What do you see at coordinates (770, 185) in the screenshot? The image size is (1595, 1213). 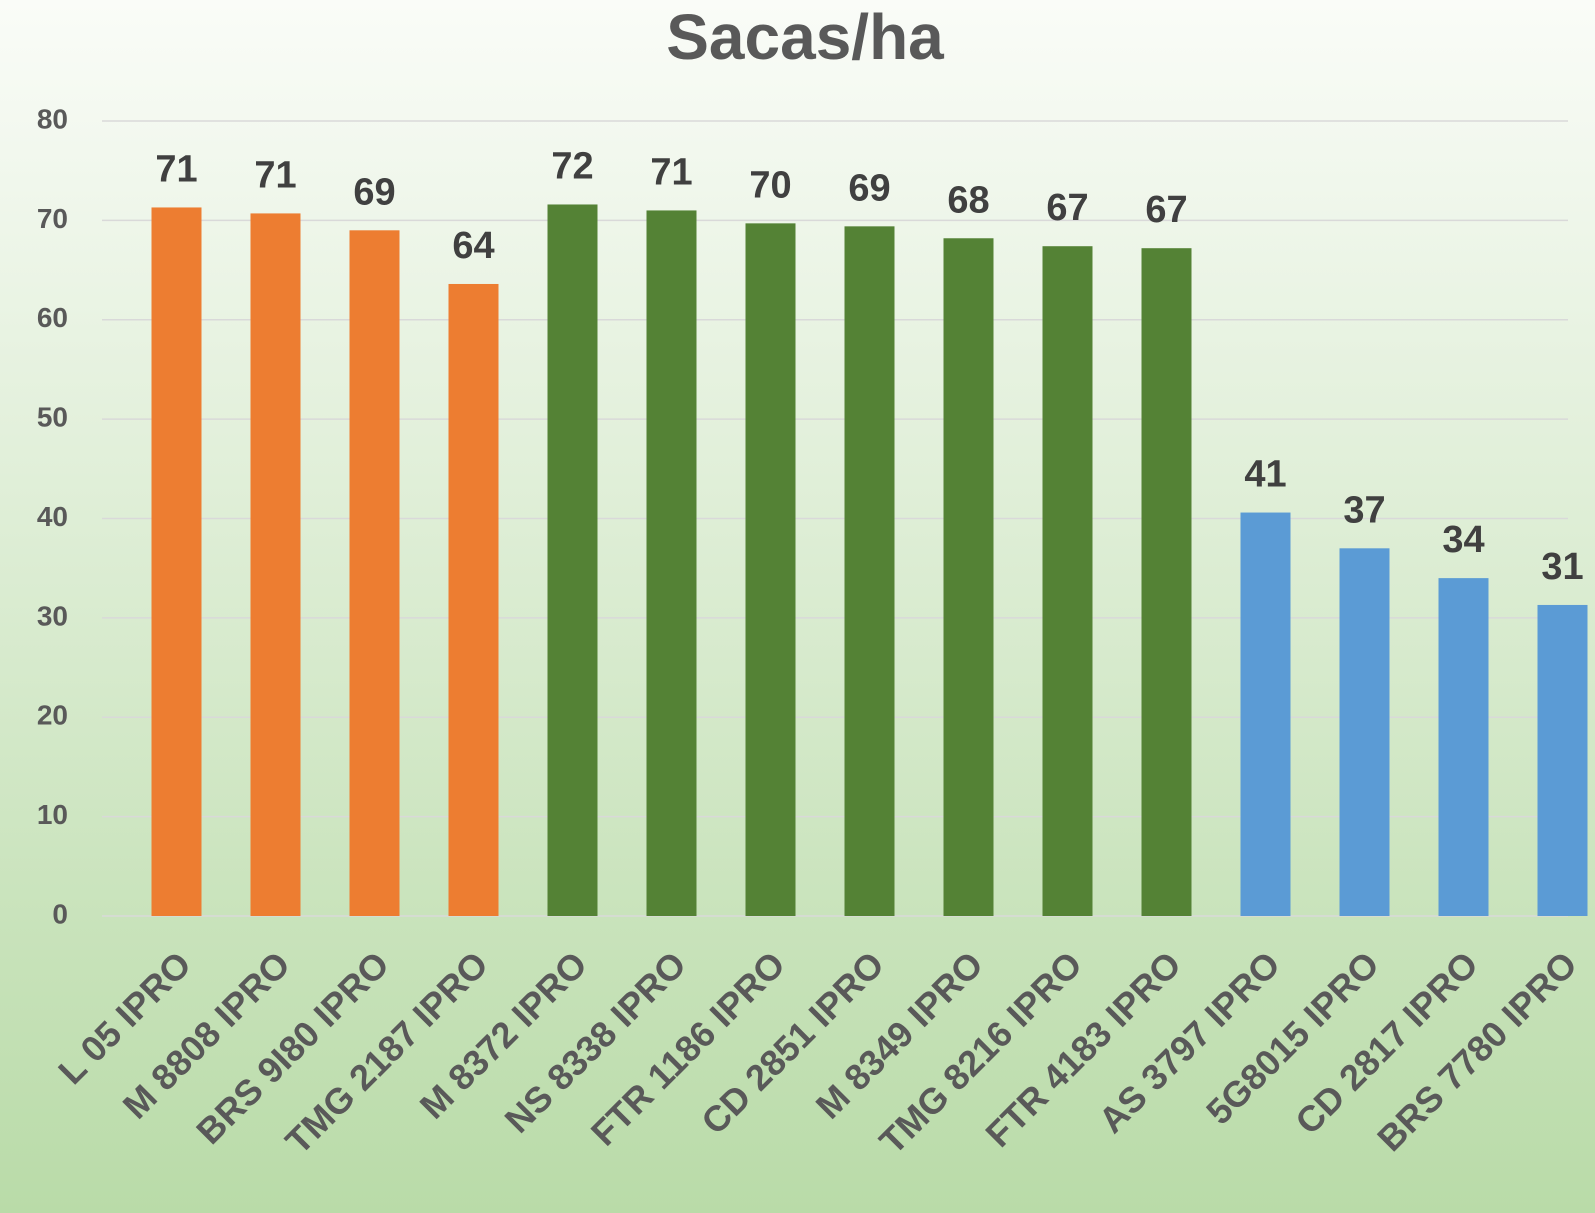 I see `value-label: 70` at bounding box center [770, 185].